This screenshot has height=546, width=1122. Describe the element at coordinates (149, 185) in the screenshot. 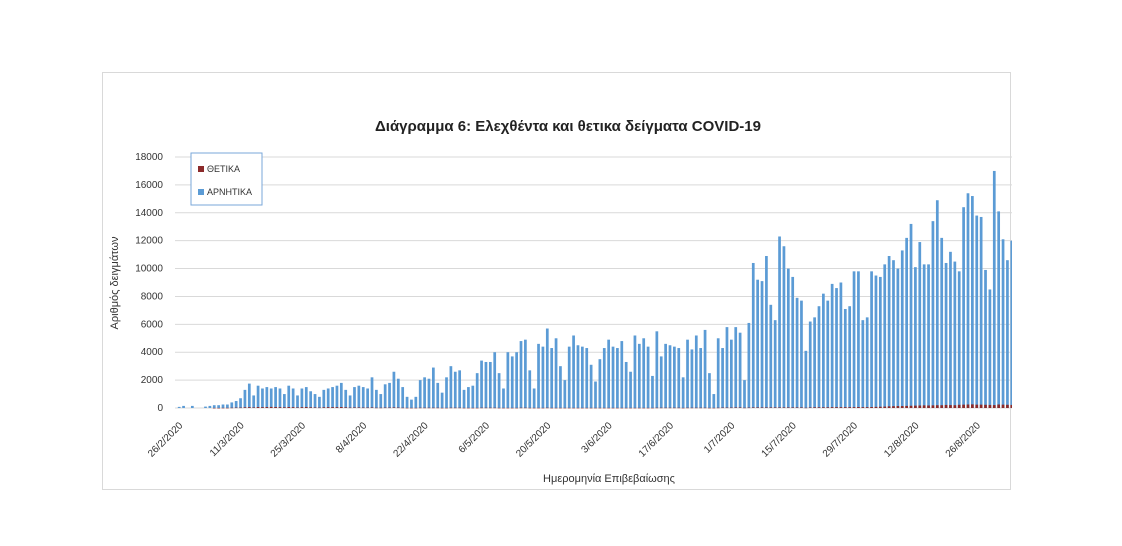

I see `y-tick-label: 16000` at that location.